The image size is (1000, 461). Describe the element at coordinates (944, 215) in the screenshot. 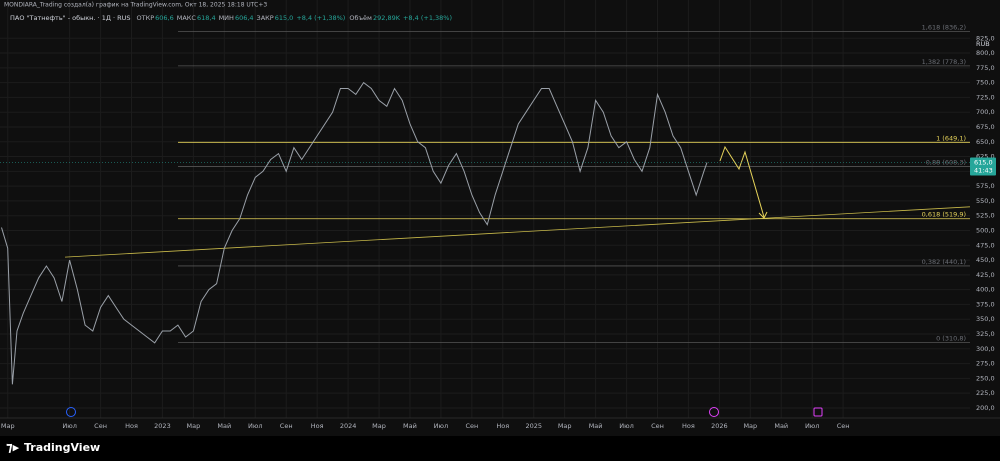

I see `fib-label: 0,618 (519,9)` at that location.